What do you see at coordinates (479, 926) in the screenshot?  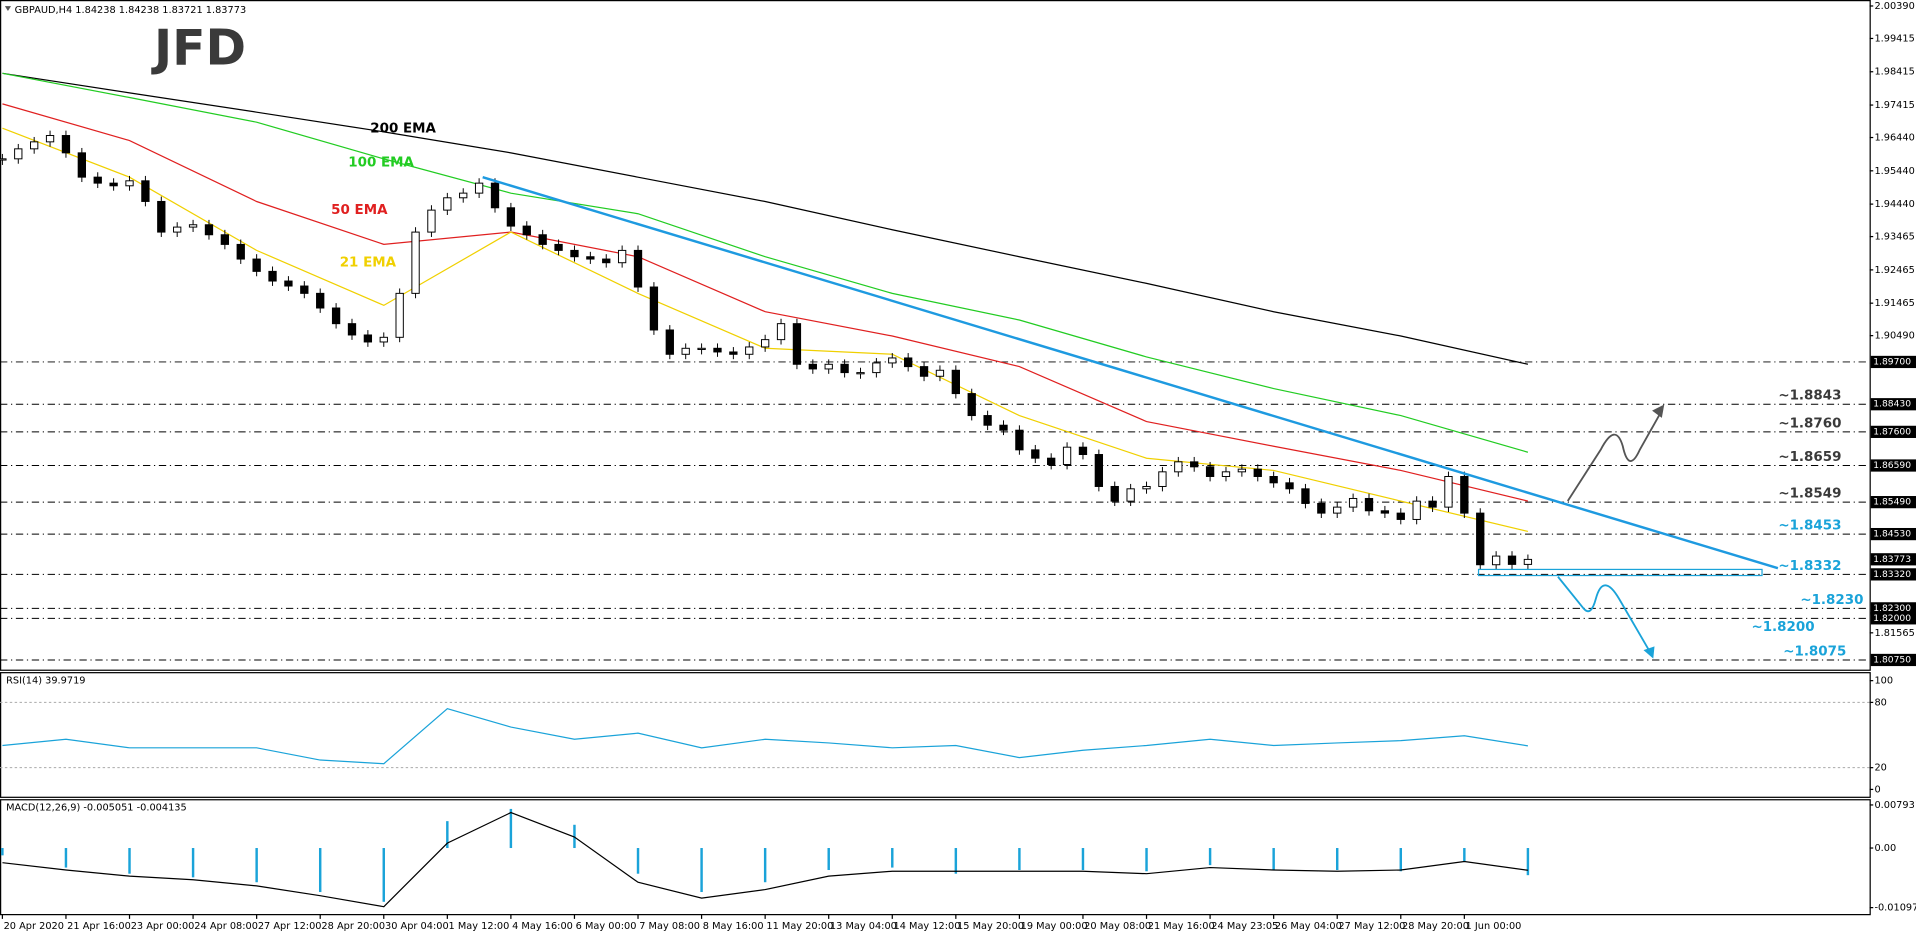 I see `x-tick-label: 1 May 12:00` at bounding box center [479, 926].